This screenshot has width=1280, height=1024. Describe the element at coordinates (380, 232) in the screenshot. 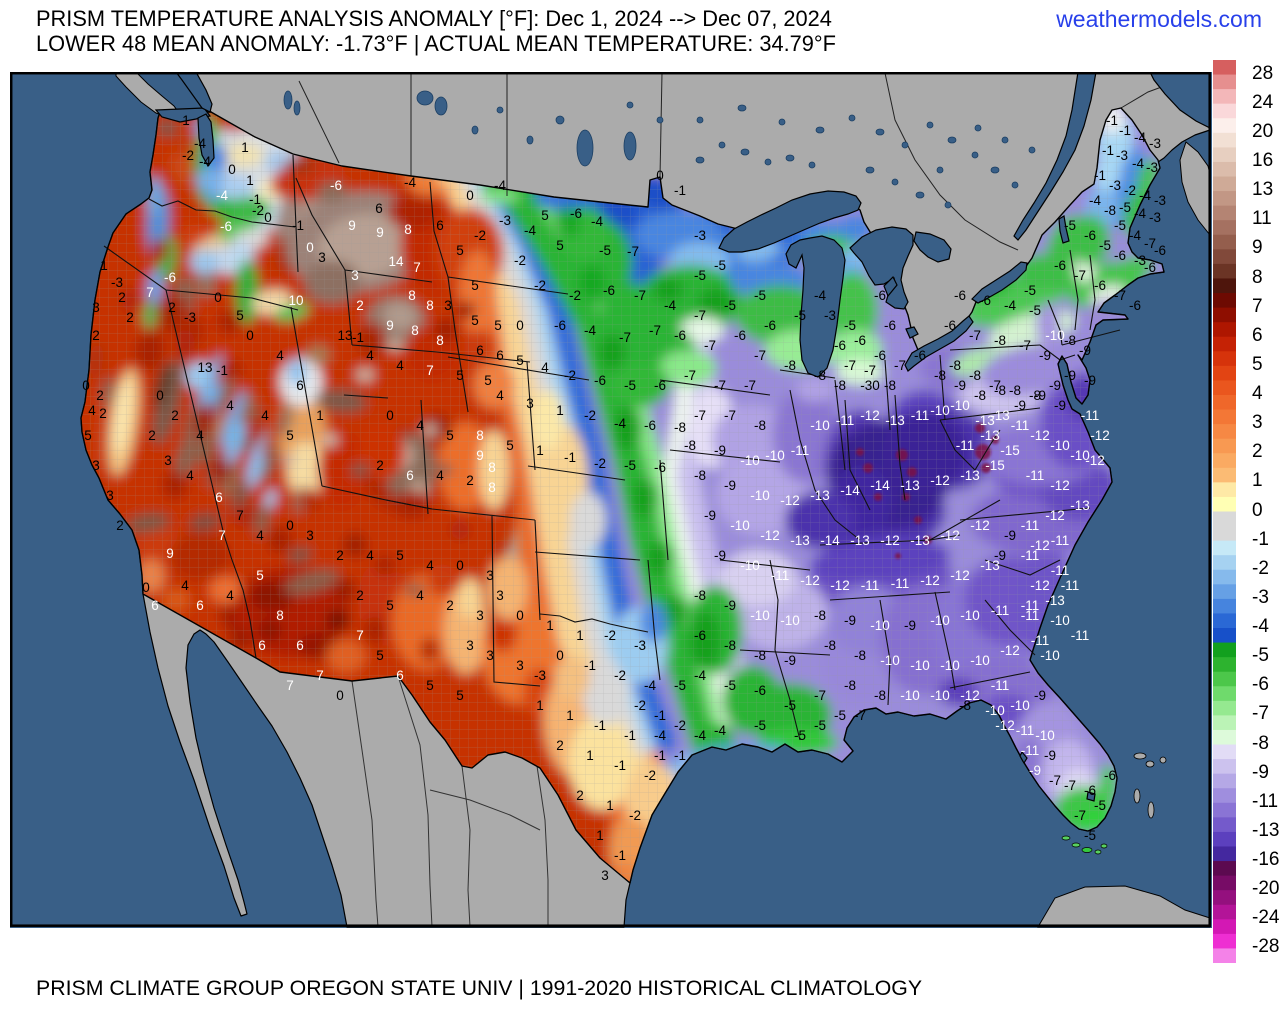

I see `svg-text: 9` at that location.